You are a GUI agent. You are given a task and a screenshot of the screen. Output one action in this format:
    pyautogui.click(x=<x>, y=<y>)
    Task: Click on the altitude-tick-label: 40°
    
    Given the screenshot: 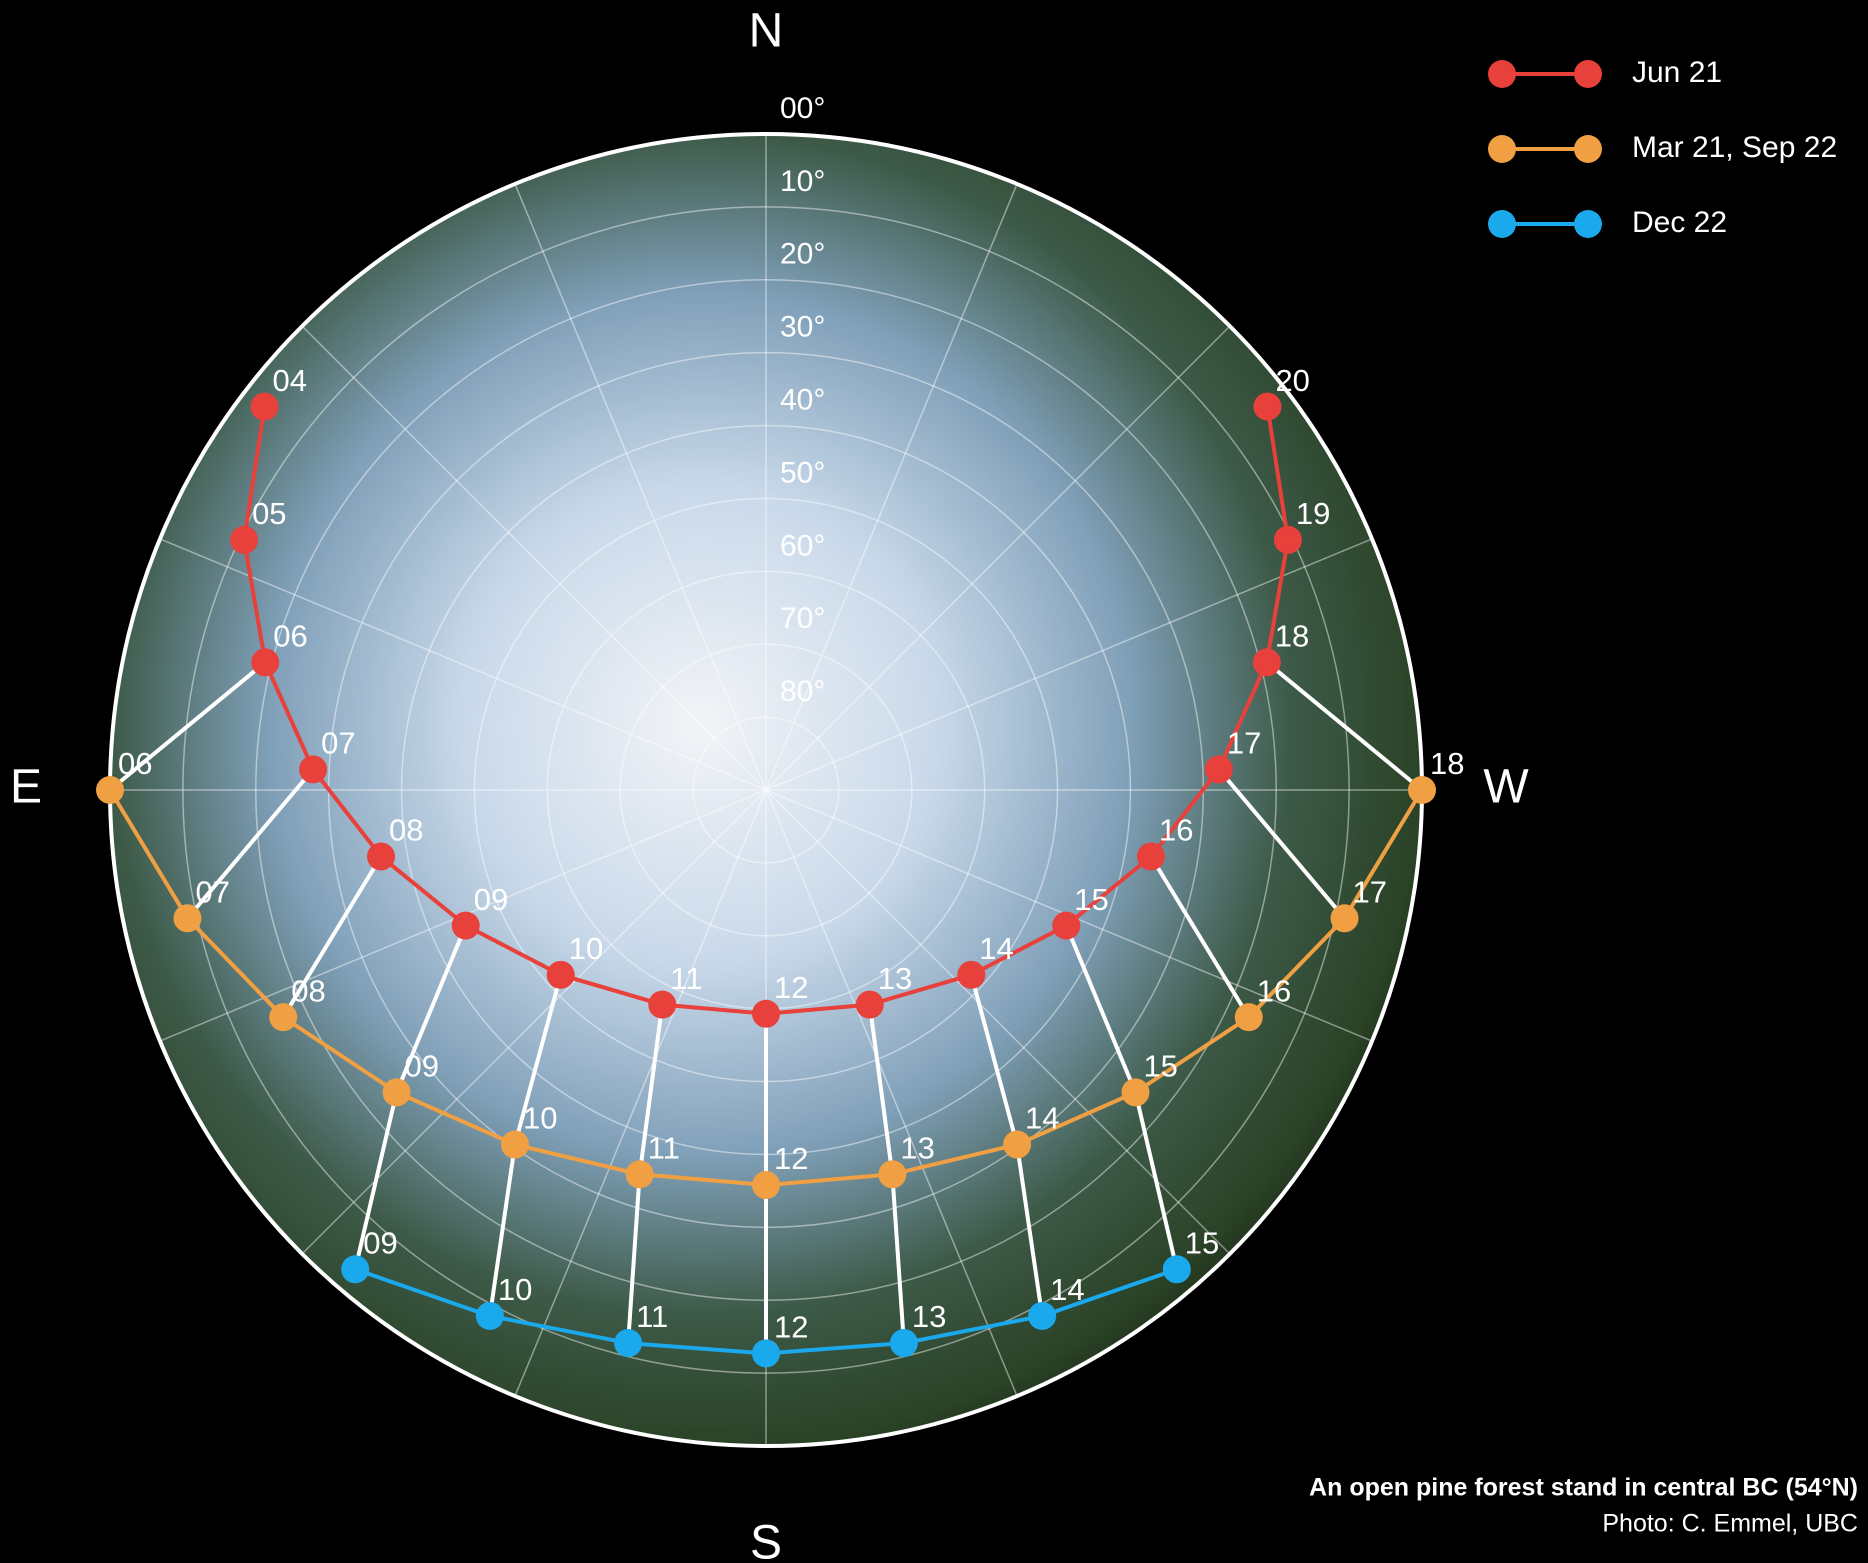 What is the action you would take?
    pyautogui.click(x=802, y=399)
    